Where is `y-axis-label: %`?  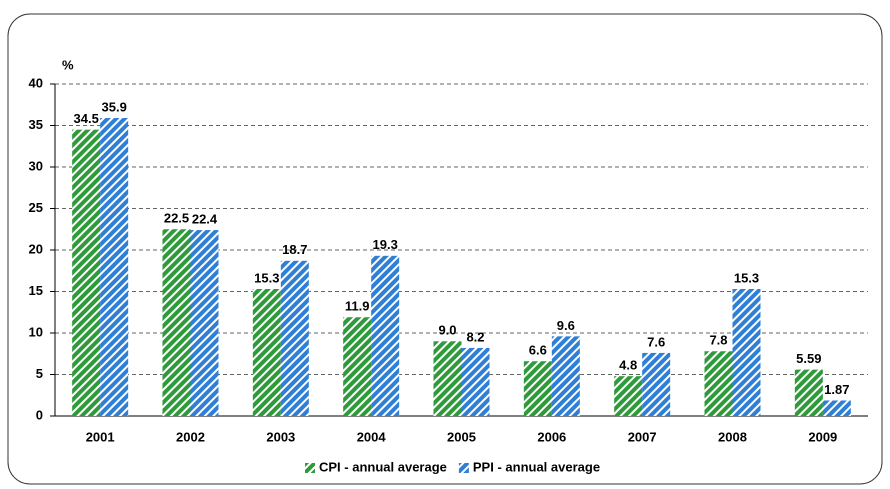 y-axis-label: % is located at coordinates (68, 64).